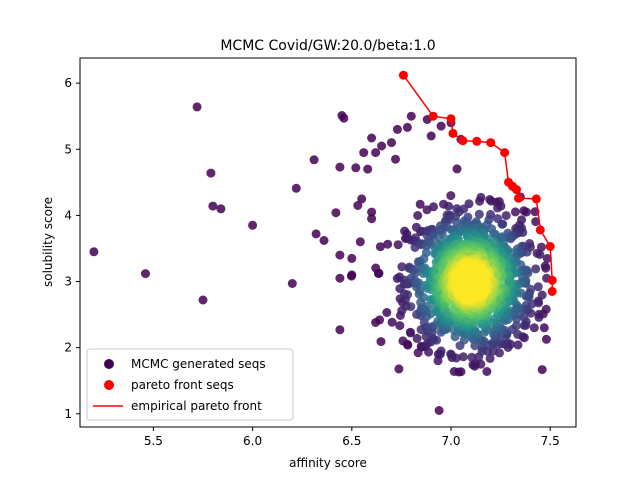  I want to click on y-axis: 1 2 3 4 5 6, so click(72, 248).